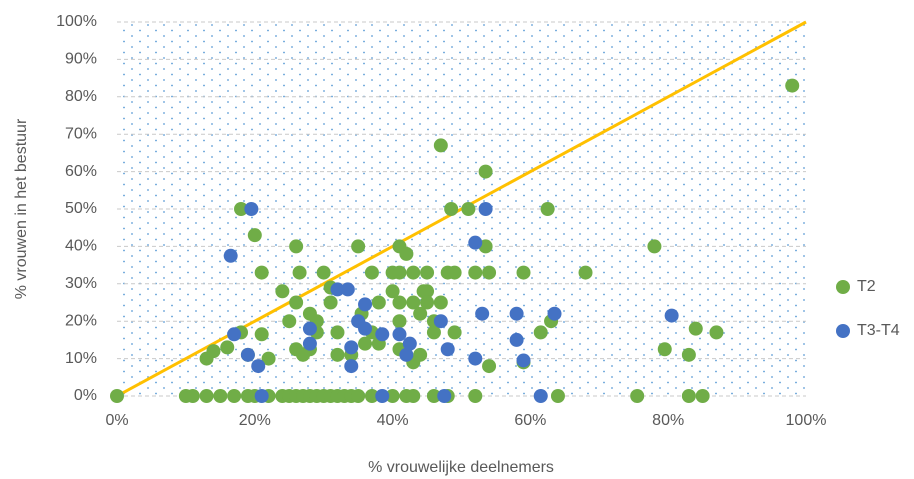  What do you see at coordinates (21, 208) in the screenshot?
I see `y-axis-label: % vrouwen in het bestuur` at bounding box center [21, 208].